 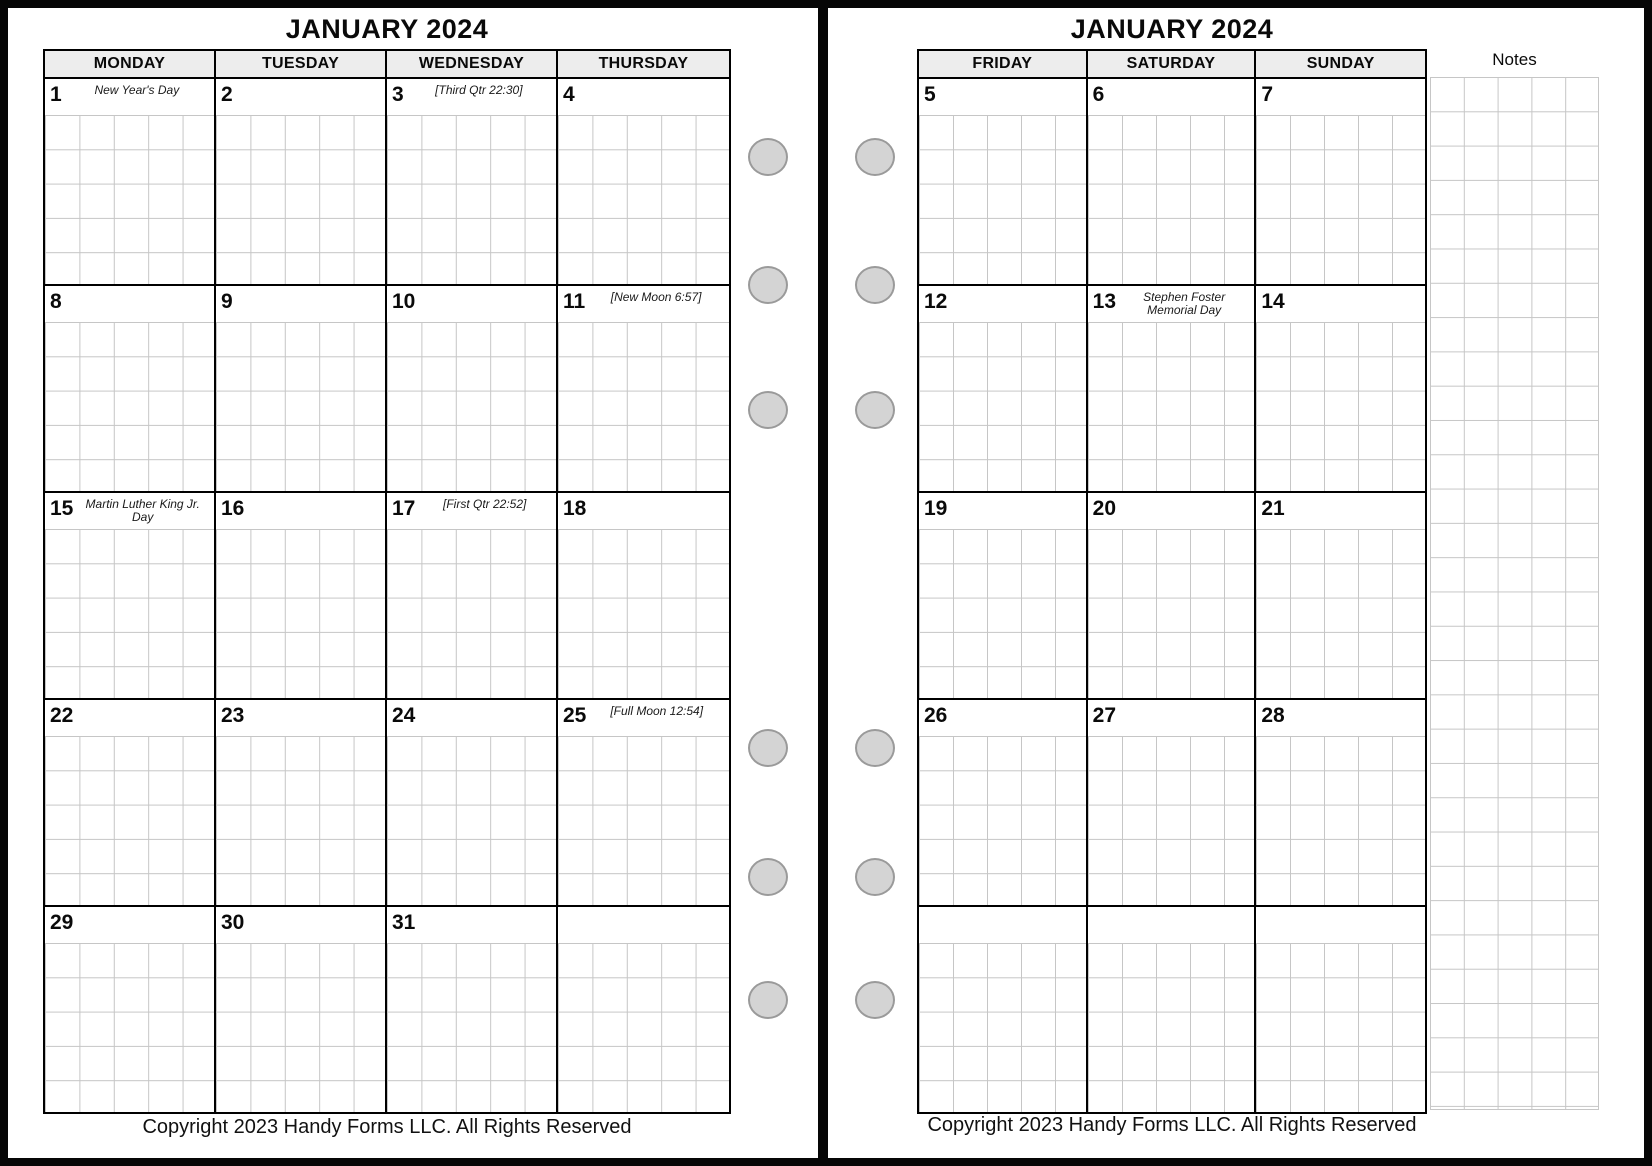 I want to click on day-number: 3, so click(x=398, y=94).